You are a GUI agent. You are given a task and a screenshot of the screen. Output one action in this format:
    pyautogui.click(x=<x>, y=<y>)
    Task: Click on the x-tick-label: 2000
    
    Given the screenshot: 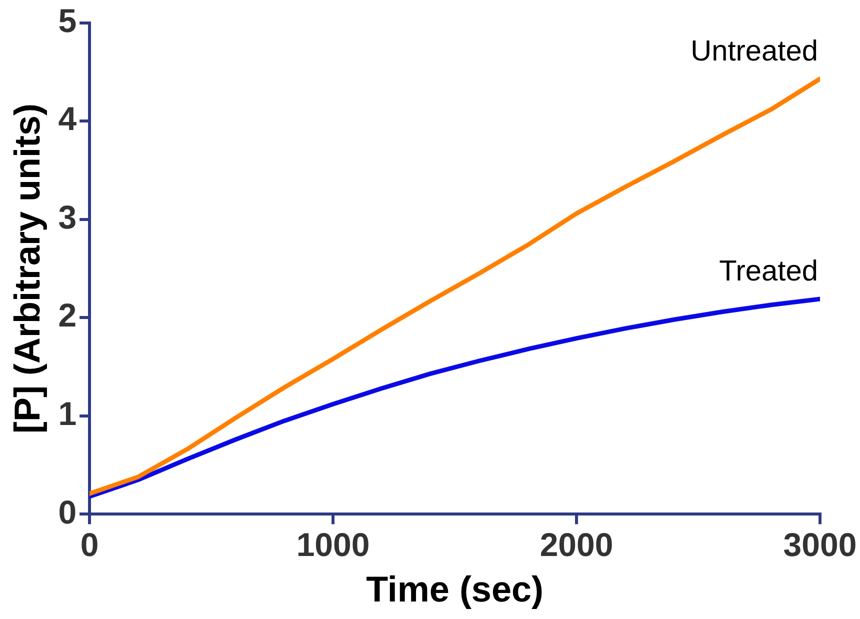 What is the action you would take?
    pyautogui.click(x=577, y=545)
    